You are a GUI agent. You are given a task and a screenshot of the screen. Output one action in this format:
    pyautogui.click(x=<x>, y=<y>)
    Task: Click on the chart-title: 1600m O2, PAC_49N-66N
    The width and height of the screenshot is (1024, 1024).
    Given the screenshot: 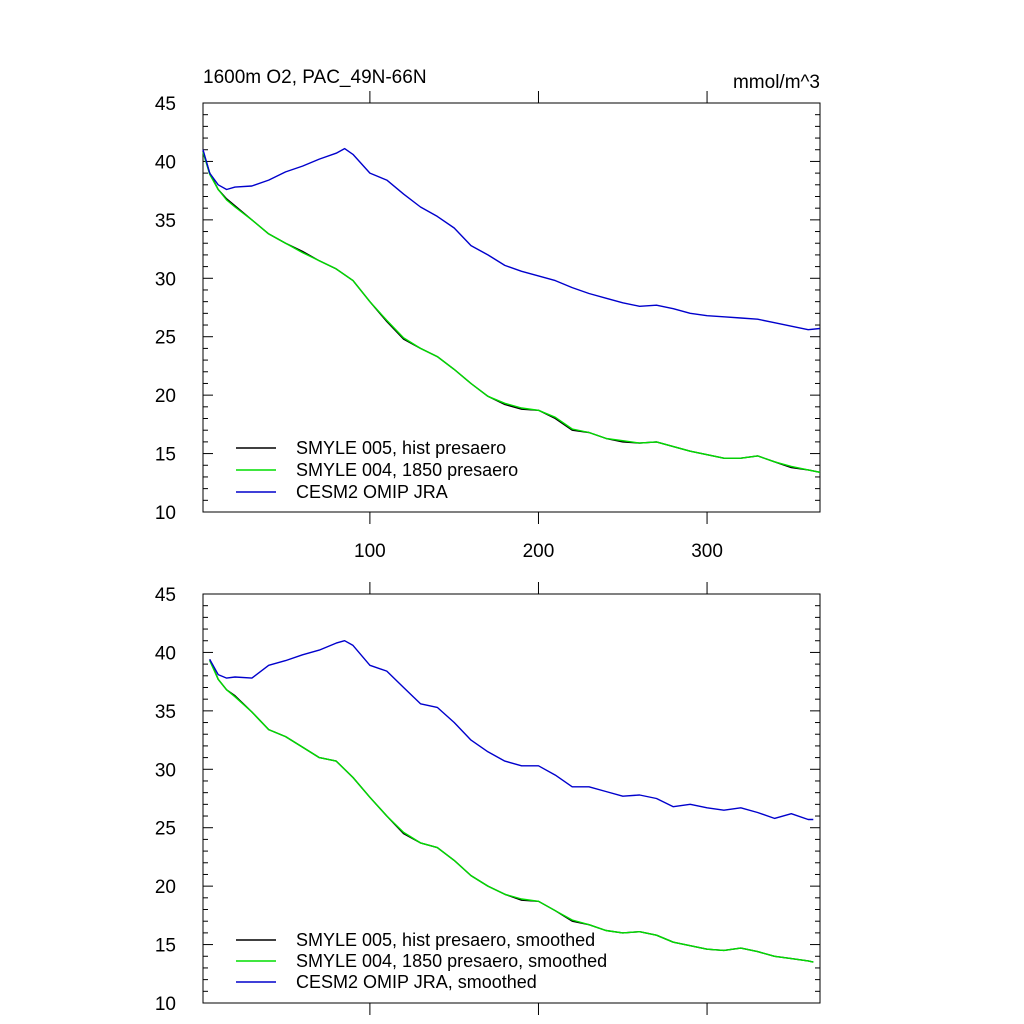 What is the action you would take?
    pyautogui.click(x=315, y=77)
    